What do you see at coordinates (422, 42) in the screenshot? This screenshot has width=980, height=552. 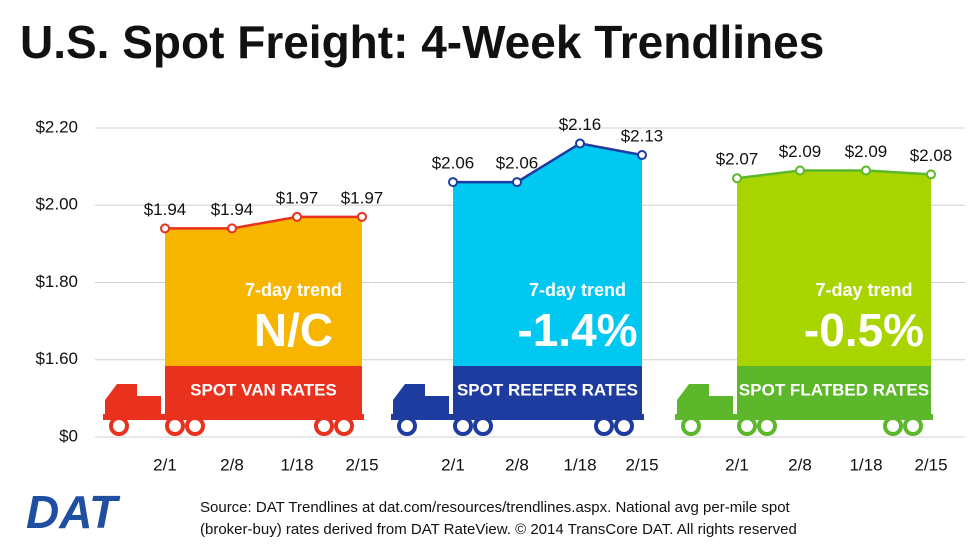 I see `chart-title: U.S. Spot Freight: 4-Week Trendlines` at bounding box center [422, 42].